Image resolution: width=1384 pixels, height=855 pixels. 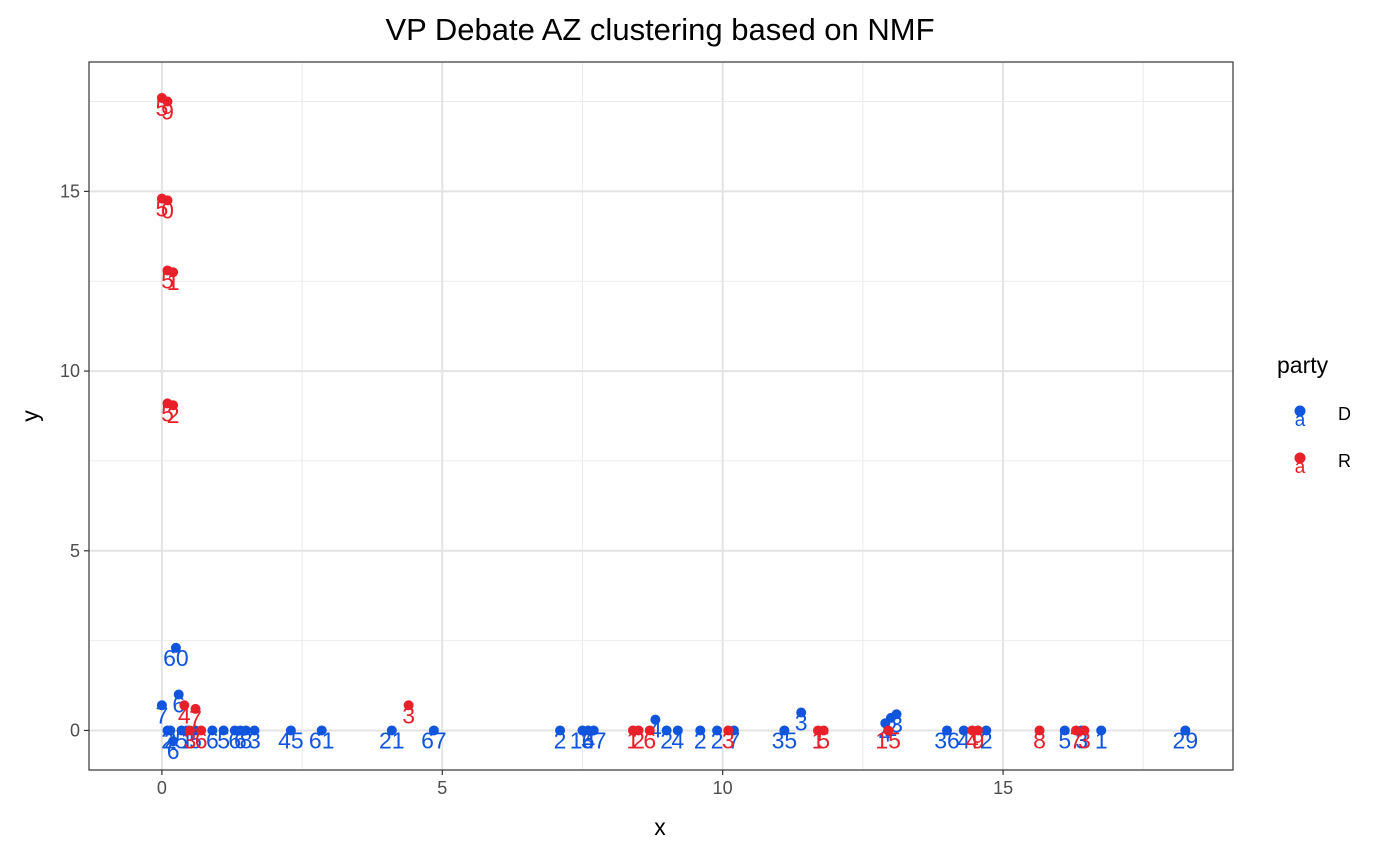 I want to click on point-label: 61, so click(x=322, y=740).